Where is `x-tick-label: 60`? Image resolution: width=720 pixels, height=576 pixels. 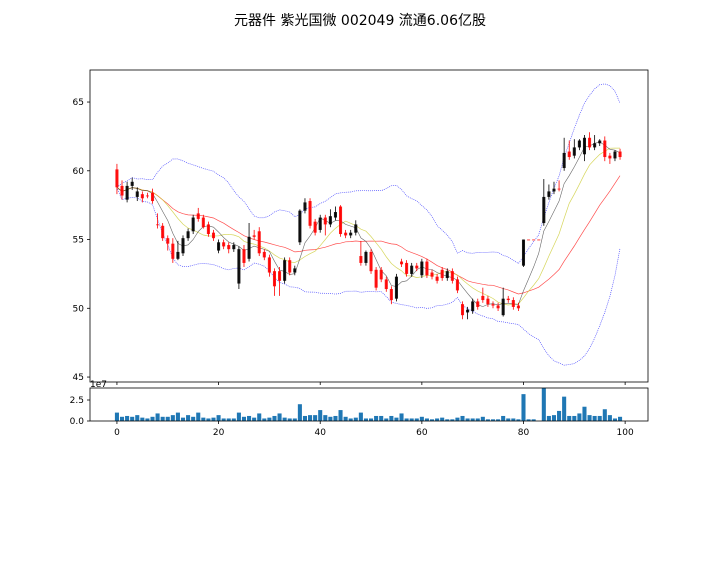 x-tick-label: 60 is located at coordinates (422, 433).